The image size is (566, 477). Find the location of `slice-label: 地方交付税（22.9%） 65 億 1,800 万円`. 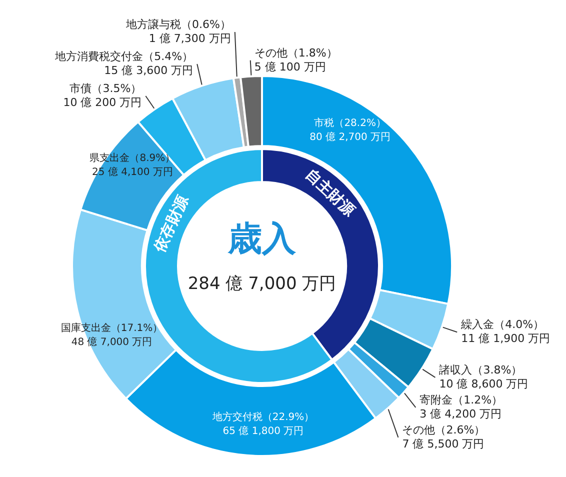

slice-label: 地方交付税（22.9%） 65 億 1,800 万円 is located at coordinates (262, 423).